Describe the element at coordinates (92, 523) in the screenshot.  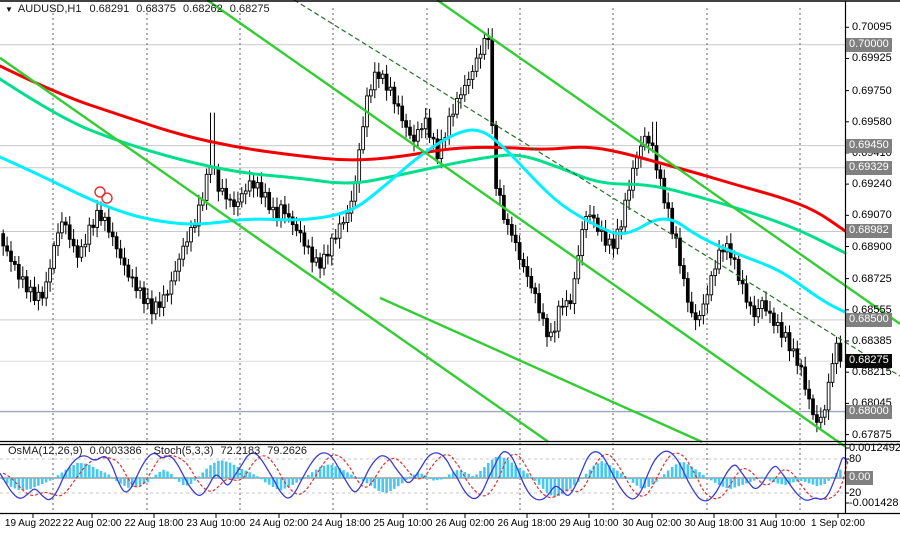
I see `time-tick-label: 22 Aug 02:00` at that location.